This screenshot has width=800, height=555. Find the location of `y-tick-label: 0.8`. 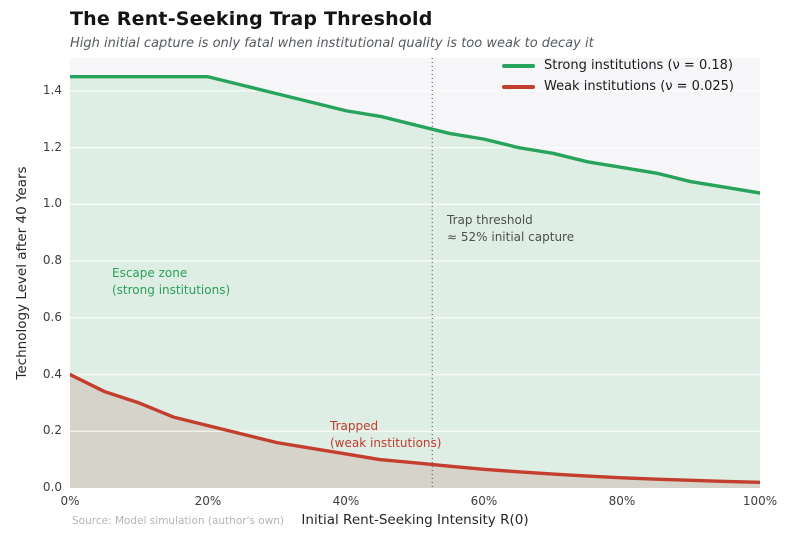

y-tick-label: 0.8 is located at coordinates (52, 260).